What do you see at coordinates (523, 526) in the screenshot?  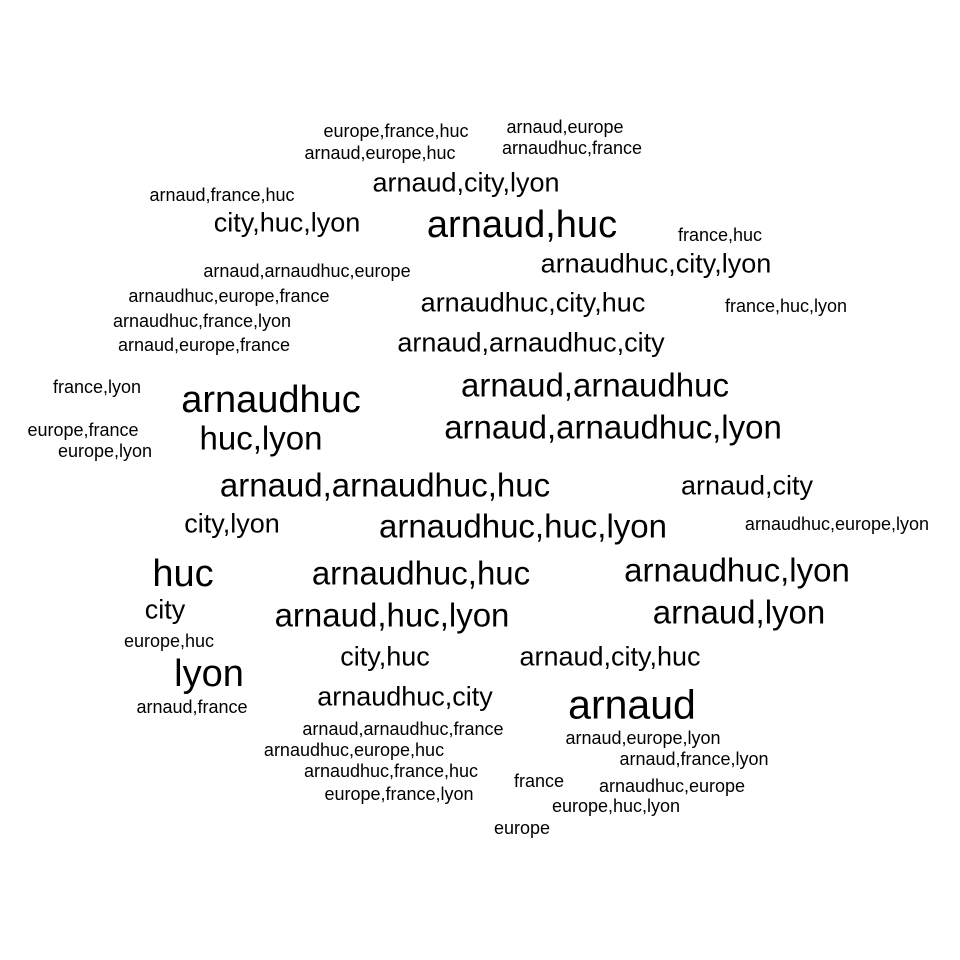 I see `cloud-word: arnaudhuc,huc,lyon` at bounding box center [523, 526].